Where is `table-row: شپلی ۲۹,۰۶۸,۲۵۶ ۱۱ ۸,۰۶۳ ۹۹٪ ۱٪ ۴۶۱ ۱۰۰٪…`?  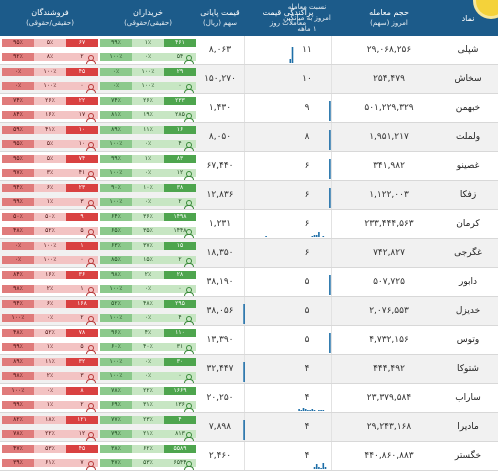 table-row: شپلی ۲۹,۰۶۸,۲۵۶ ۱۱ ۸,۰۶۳ ۹۹٪ ۱٪ ۴۶۱ ۱۰۰٪… is located at coordinates (249, 50).